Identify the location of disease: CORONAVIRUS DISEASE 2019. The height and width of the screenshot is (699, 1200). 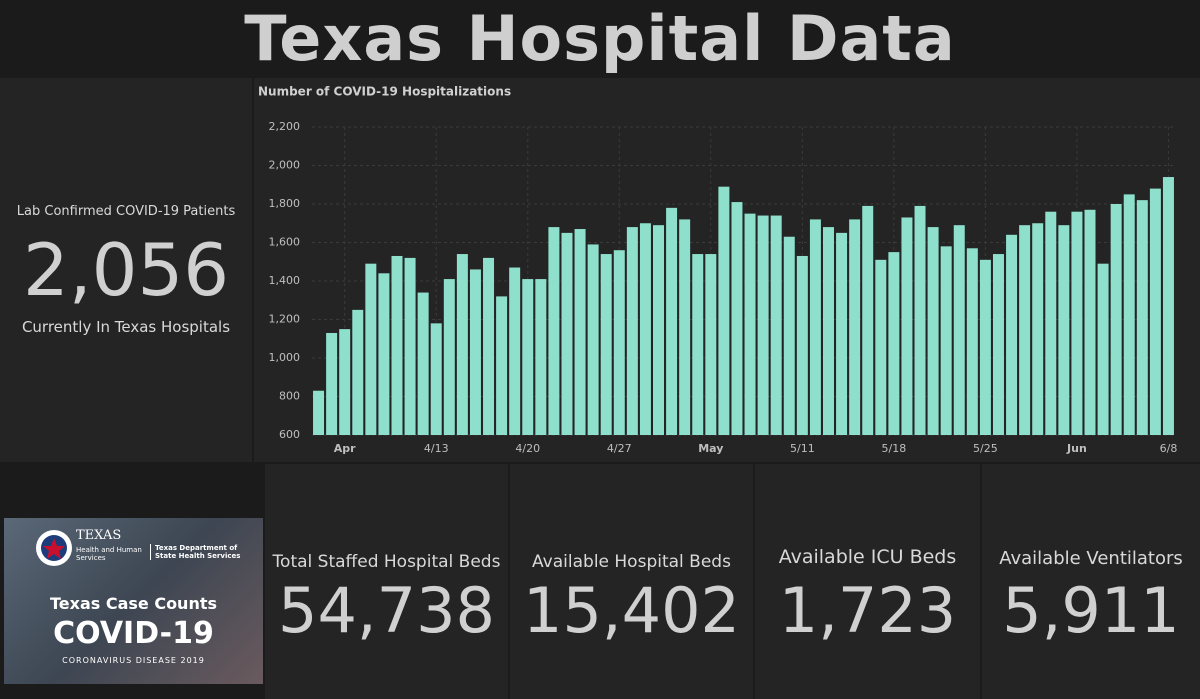
(133, 660).